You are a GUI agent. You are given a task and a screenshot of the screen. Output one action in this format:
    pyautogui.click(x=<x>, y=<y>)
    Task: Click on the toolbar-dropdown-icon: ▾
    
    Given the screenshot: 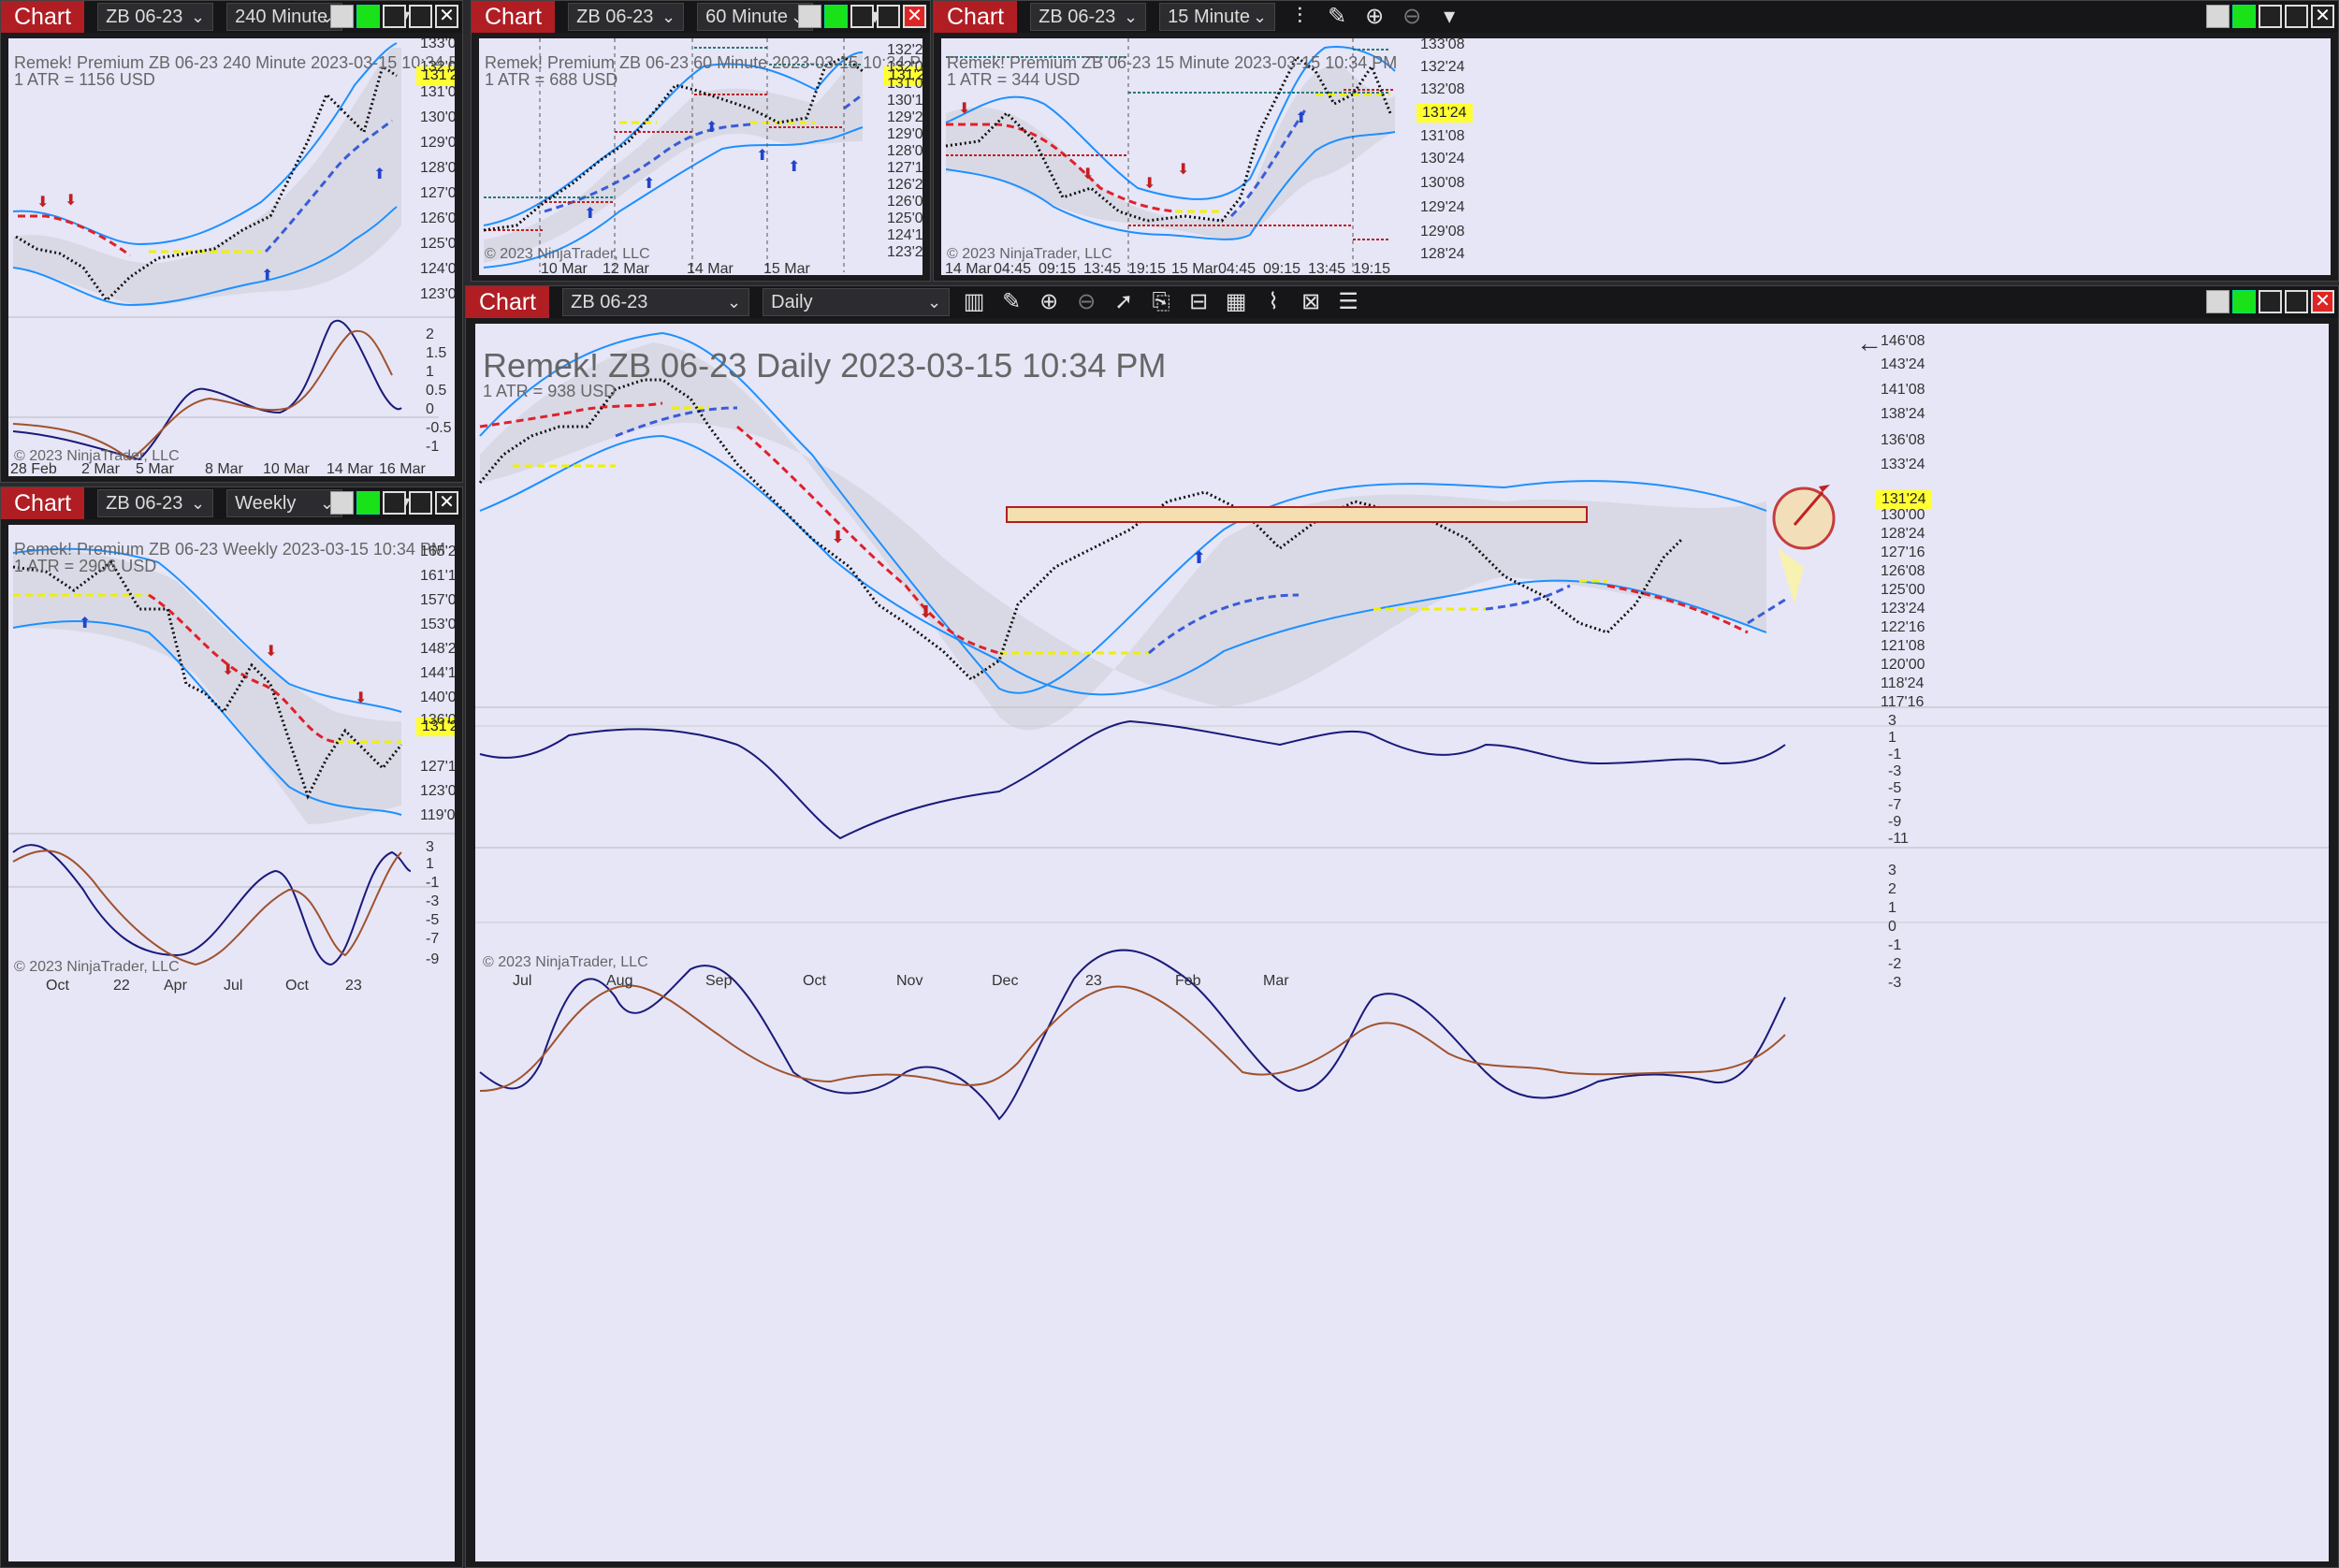 What is the action you would take?
    pyautogui.click(x=1450, y=16)
    